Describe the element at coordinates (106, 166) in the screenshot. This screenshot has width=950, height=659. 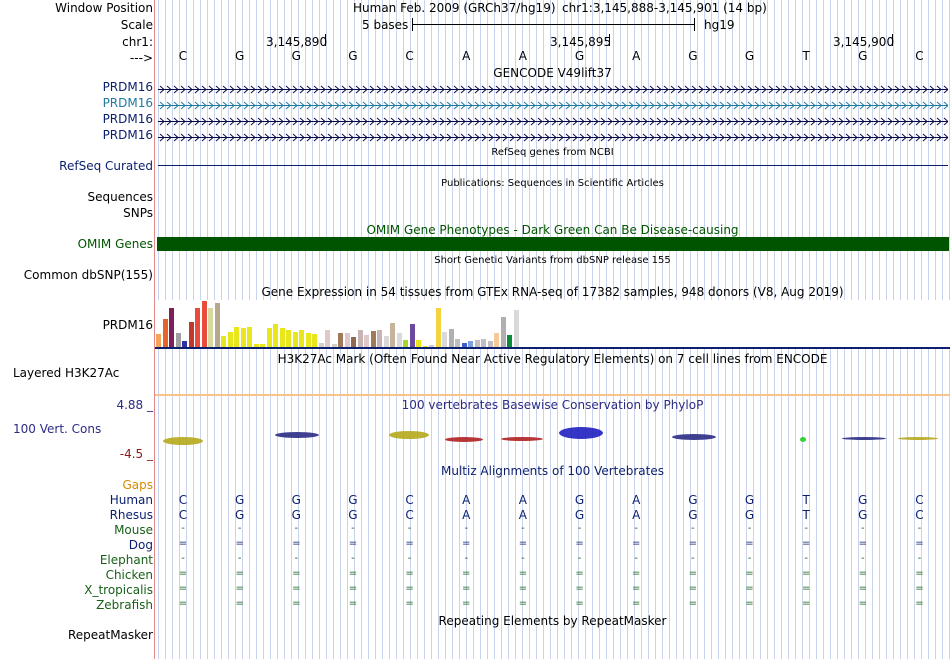
I see `refseq-curated-label: RefSeq Curated` at that location.